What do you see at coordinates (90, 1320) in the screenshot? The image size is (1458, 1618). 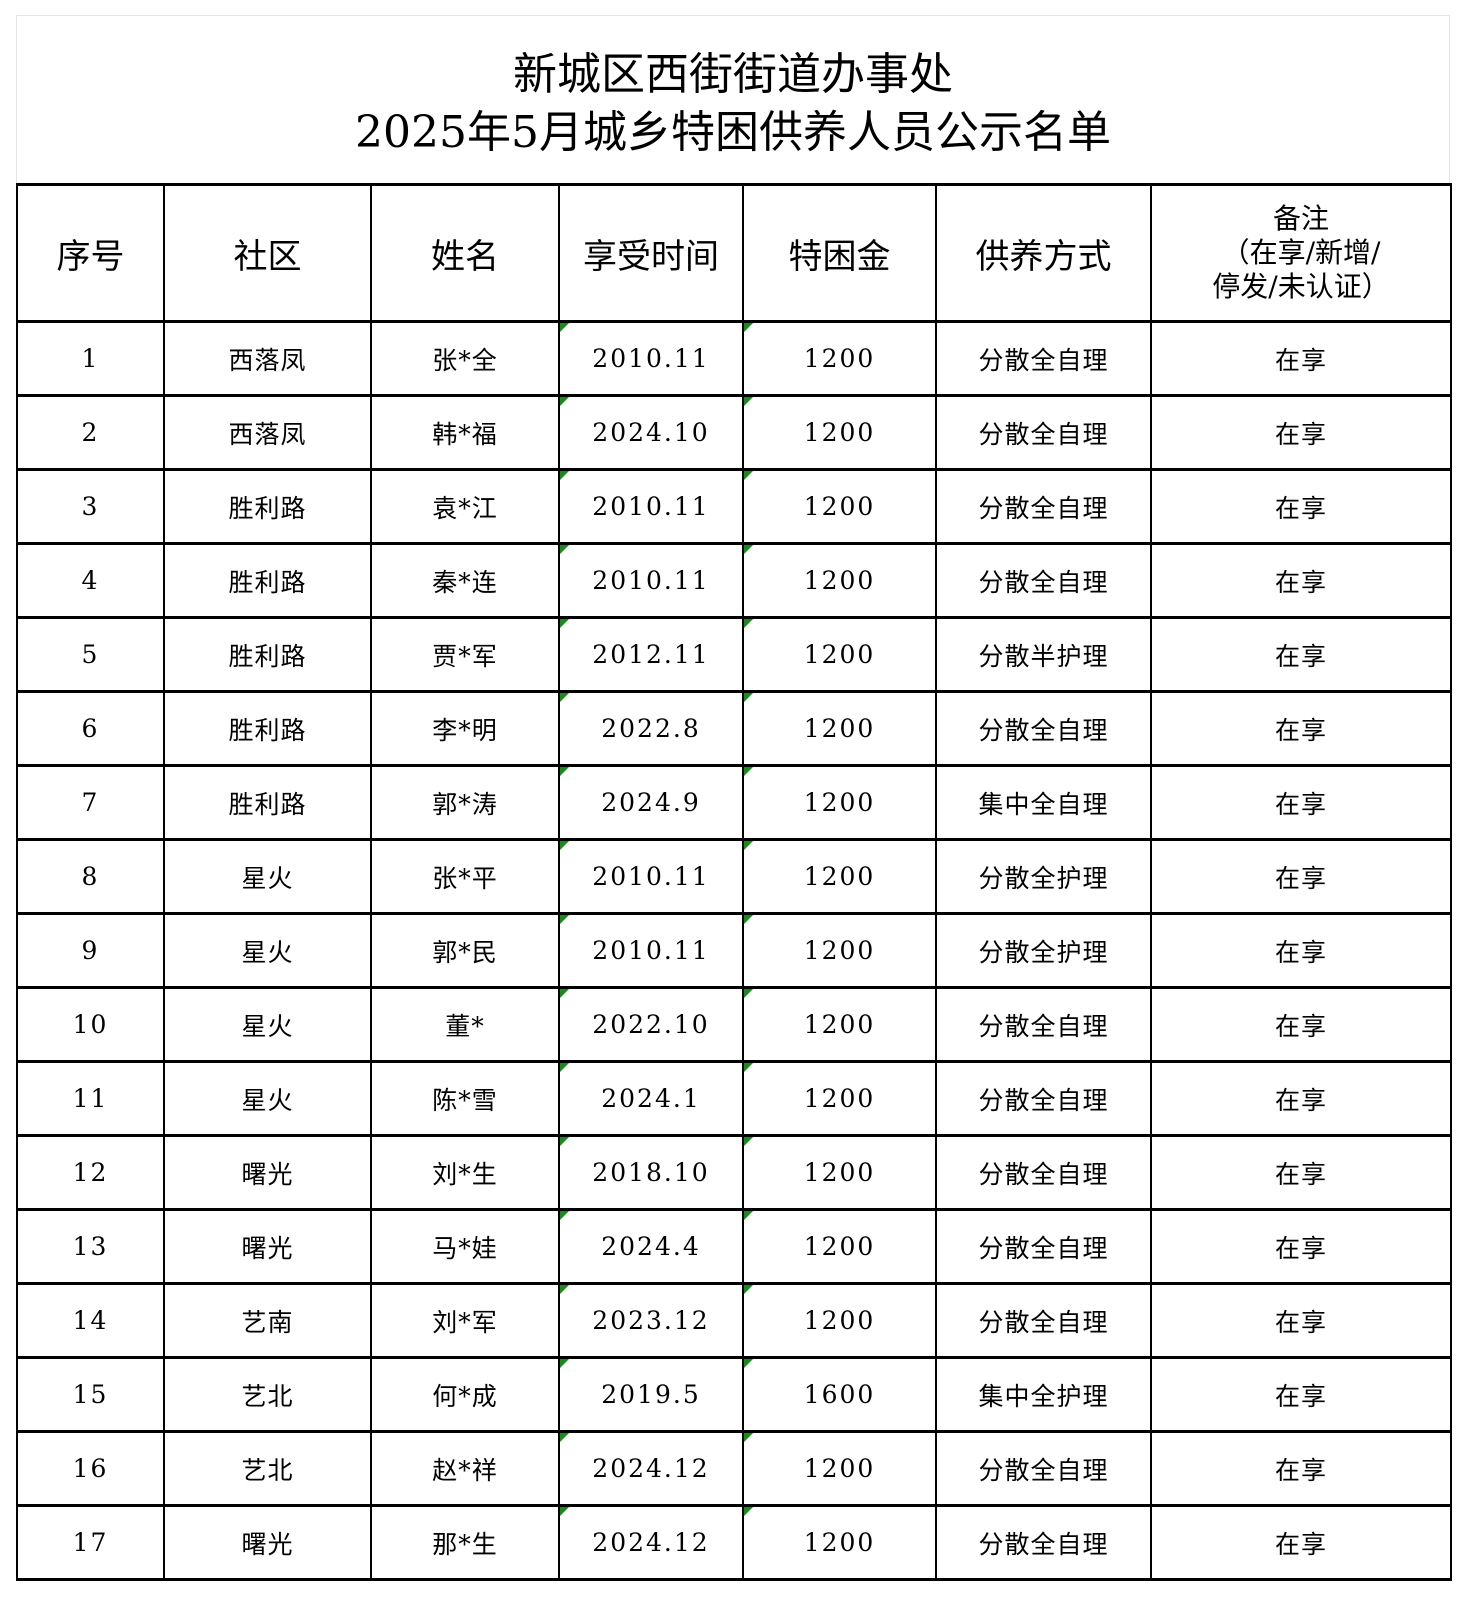 I see `cell-index-text: 14` at bounding box center [90, 1320].